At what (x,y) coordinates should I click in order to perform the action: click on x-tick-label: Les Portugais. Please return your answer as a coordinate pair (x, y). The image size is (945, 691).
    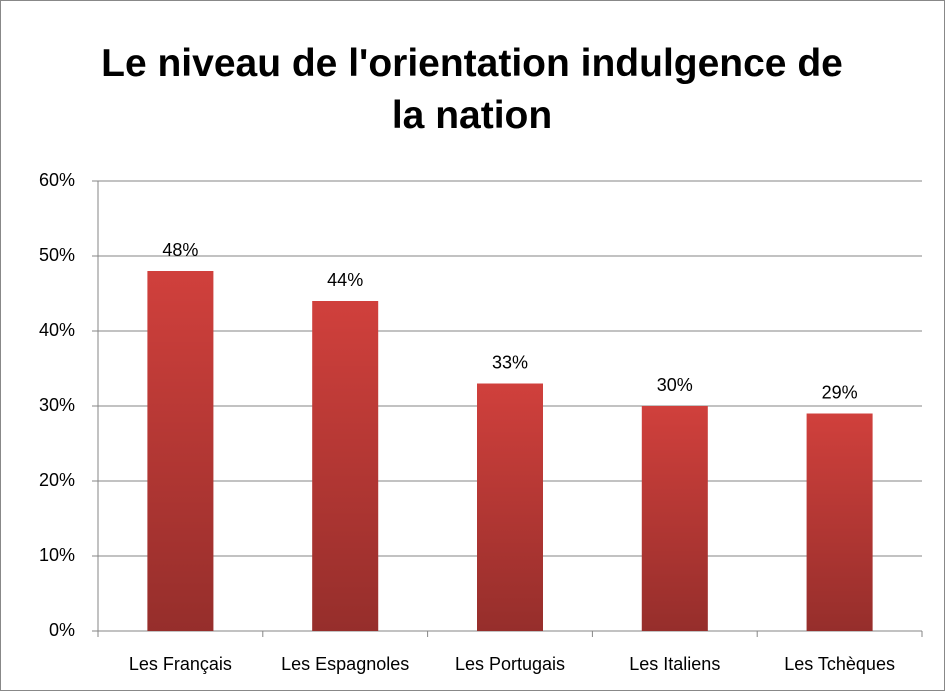
    Looking at the image, I should click on (510, 664).